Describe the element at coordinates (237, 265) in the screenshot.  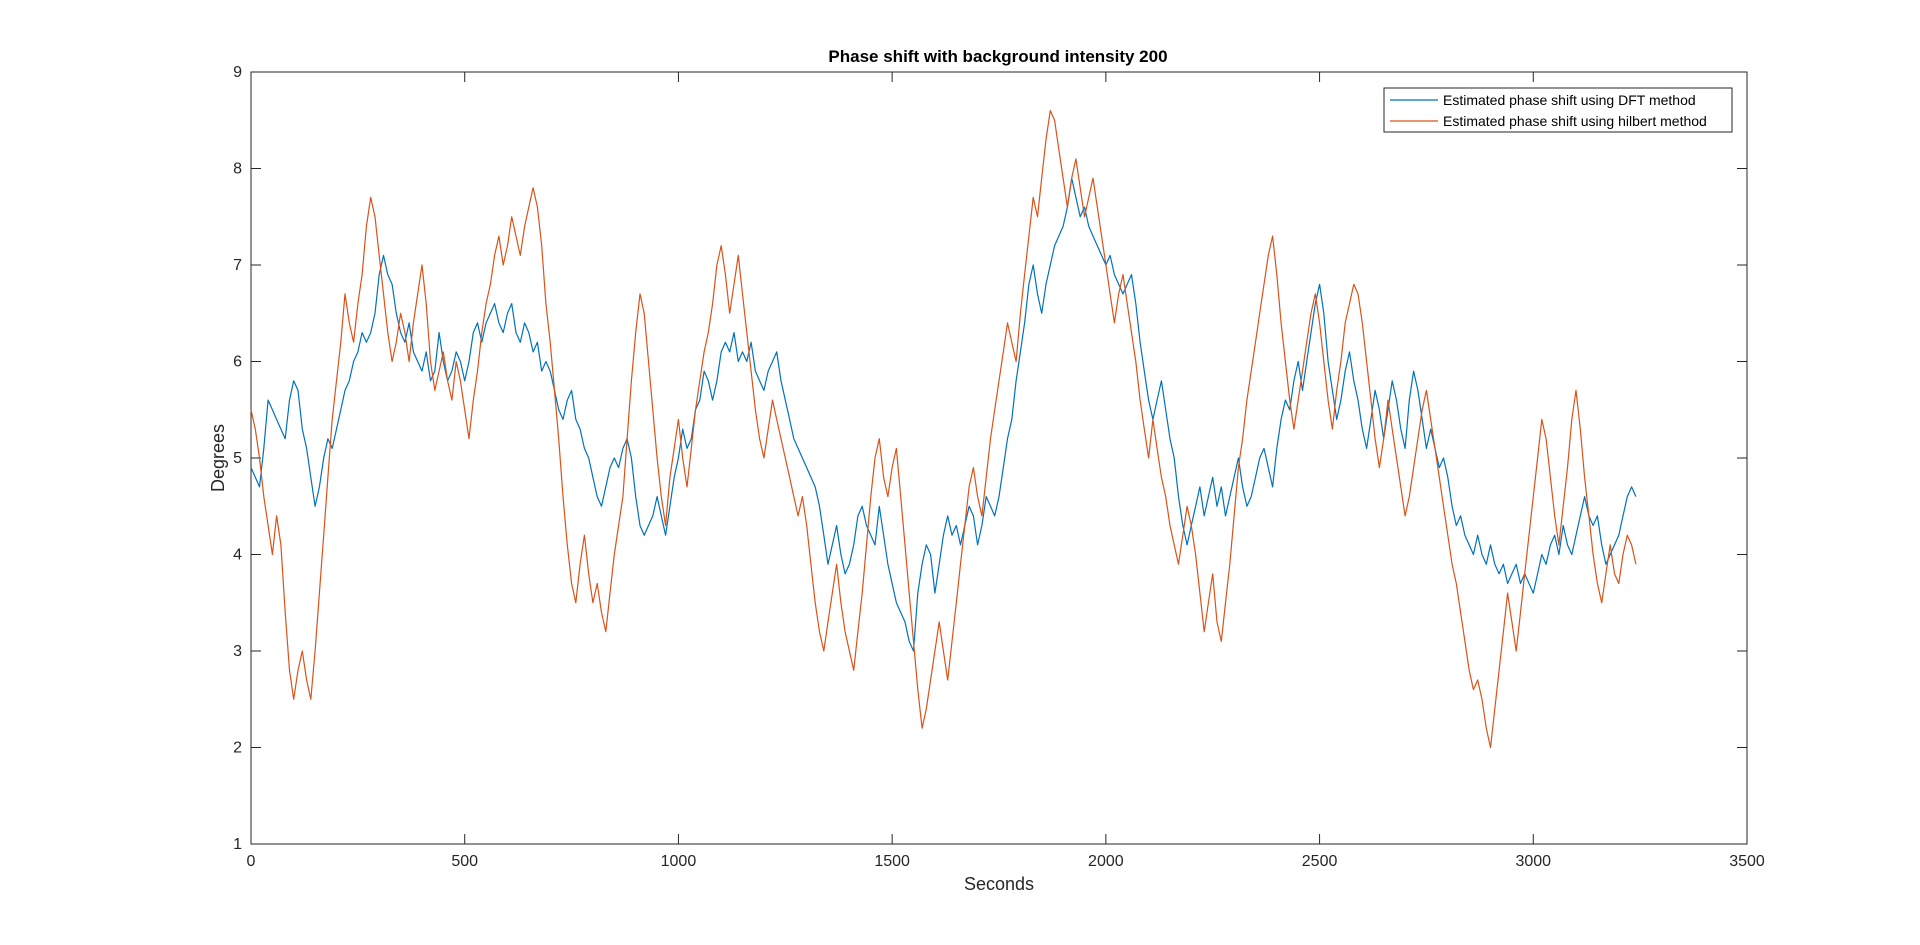
I see `y-tick-label: 7` at that location.